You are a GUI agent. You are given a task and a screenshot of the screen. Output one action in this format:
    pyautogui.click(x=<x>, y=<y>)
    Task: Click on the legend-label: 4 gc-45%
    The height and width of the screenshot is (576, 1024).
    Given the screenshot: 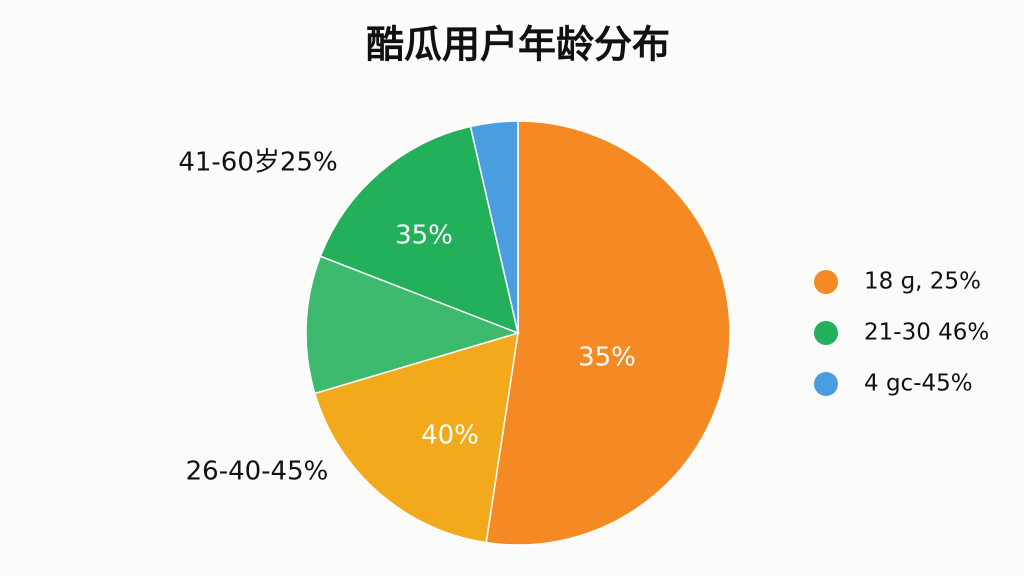 What is the action you would take?
    pyautogui.click(x=918, y=384)
    